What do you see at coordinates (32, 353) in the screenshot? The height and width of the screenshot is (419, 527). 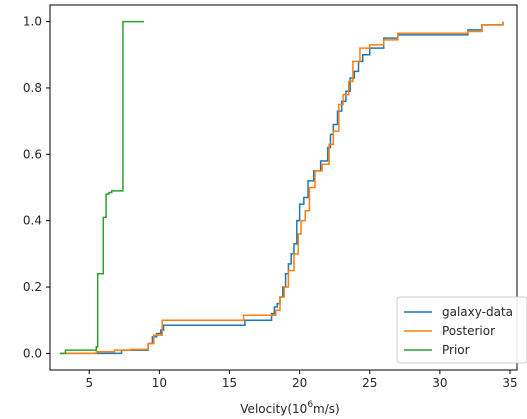 I see `y-tick-label: 0.0` at bounding box center [32, 353].